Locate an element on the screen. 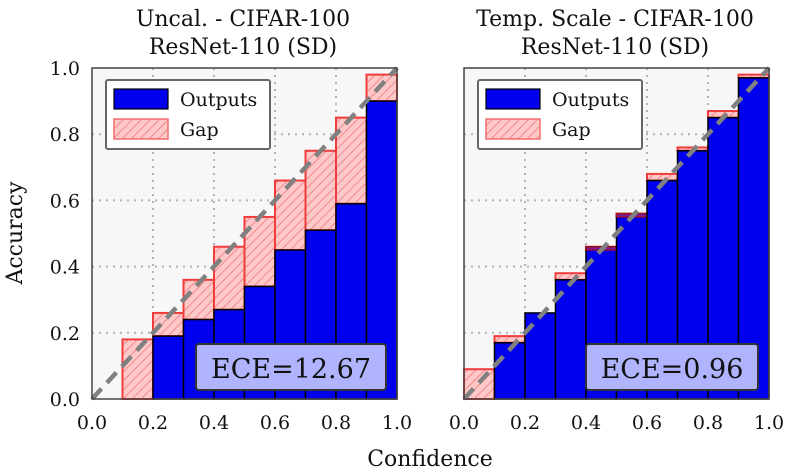  ece-annotation: ECE=0.96 is located at coordinates (672, 367).